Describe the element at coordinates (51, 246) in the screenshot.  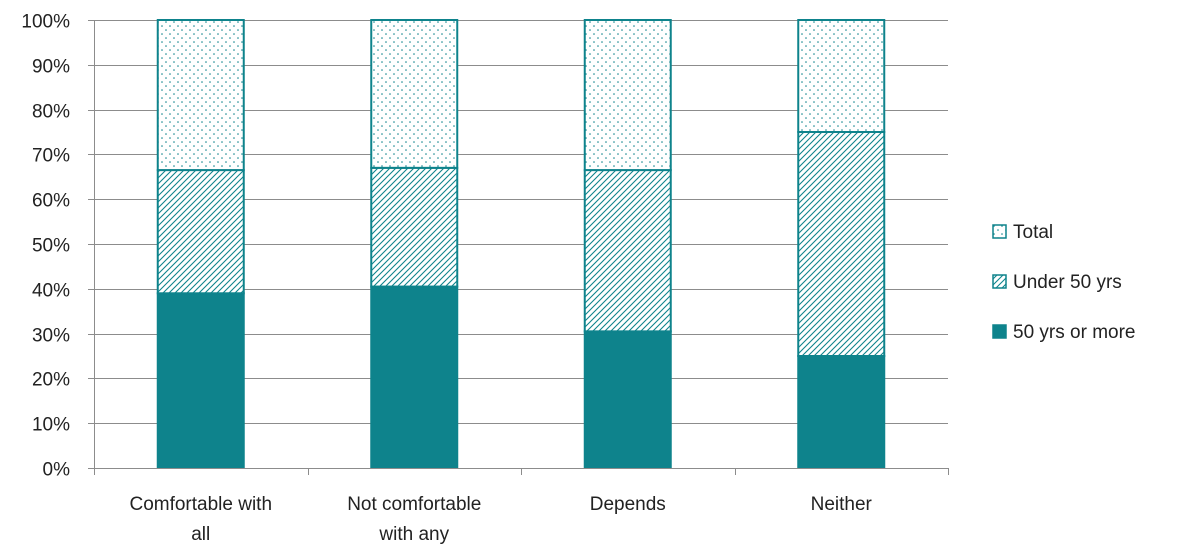
I see `y-tick-label: 50%` at that location.